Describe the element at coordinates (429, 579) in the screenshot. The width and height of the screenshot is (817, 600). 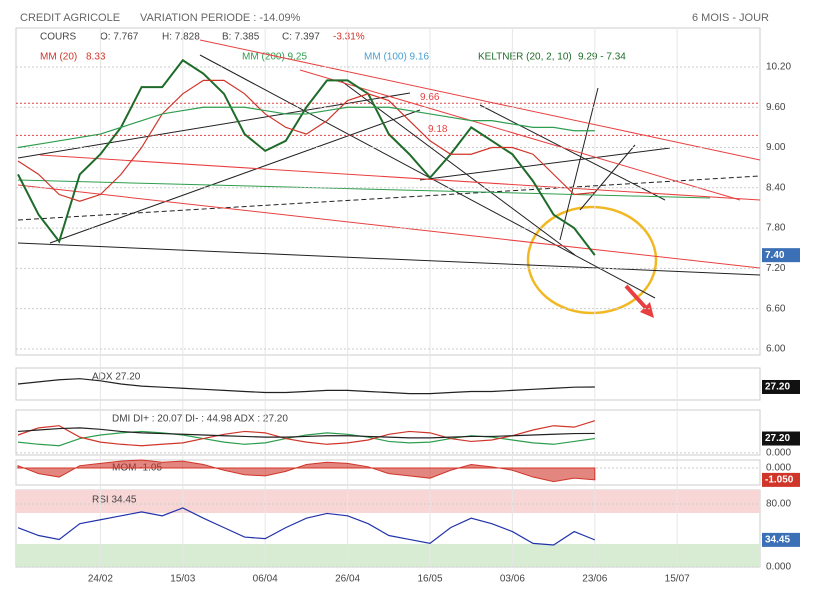
I see `x-tick-label: 16/05` at that location.